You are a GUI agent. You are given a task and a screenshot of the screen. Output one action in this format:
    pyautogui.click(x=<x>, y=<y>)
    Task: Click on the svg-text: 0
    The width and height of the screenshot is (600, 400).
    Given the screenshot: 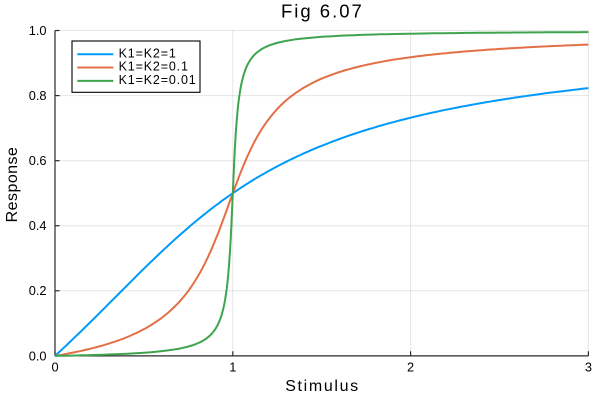 What is the action you would take?
    pyautogui.click(x=54, y=366)
    